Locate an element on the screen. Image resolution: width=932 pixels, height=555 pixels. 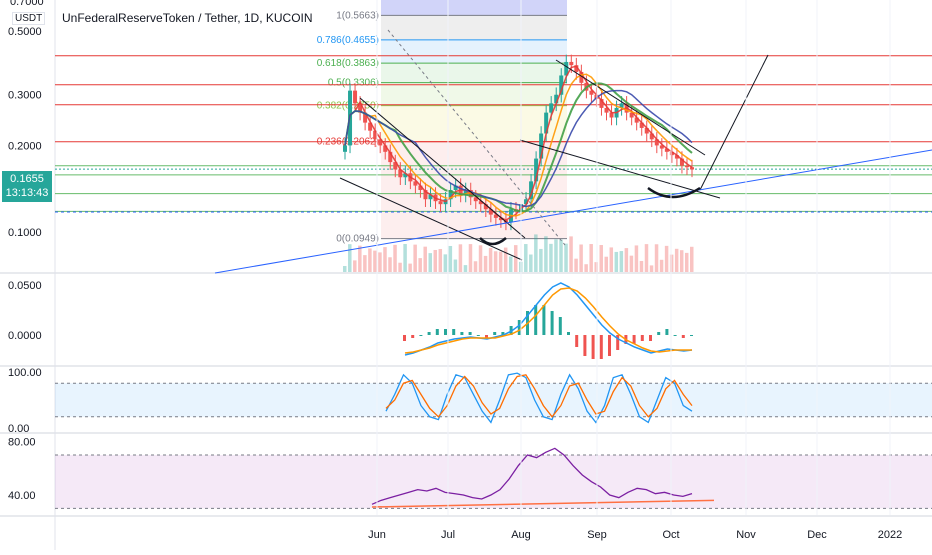
signal-line is located at coordinates (548, 320).